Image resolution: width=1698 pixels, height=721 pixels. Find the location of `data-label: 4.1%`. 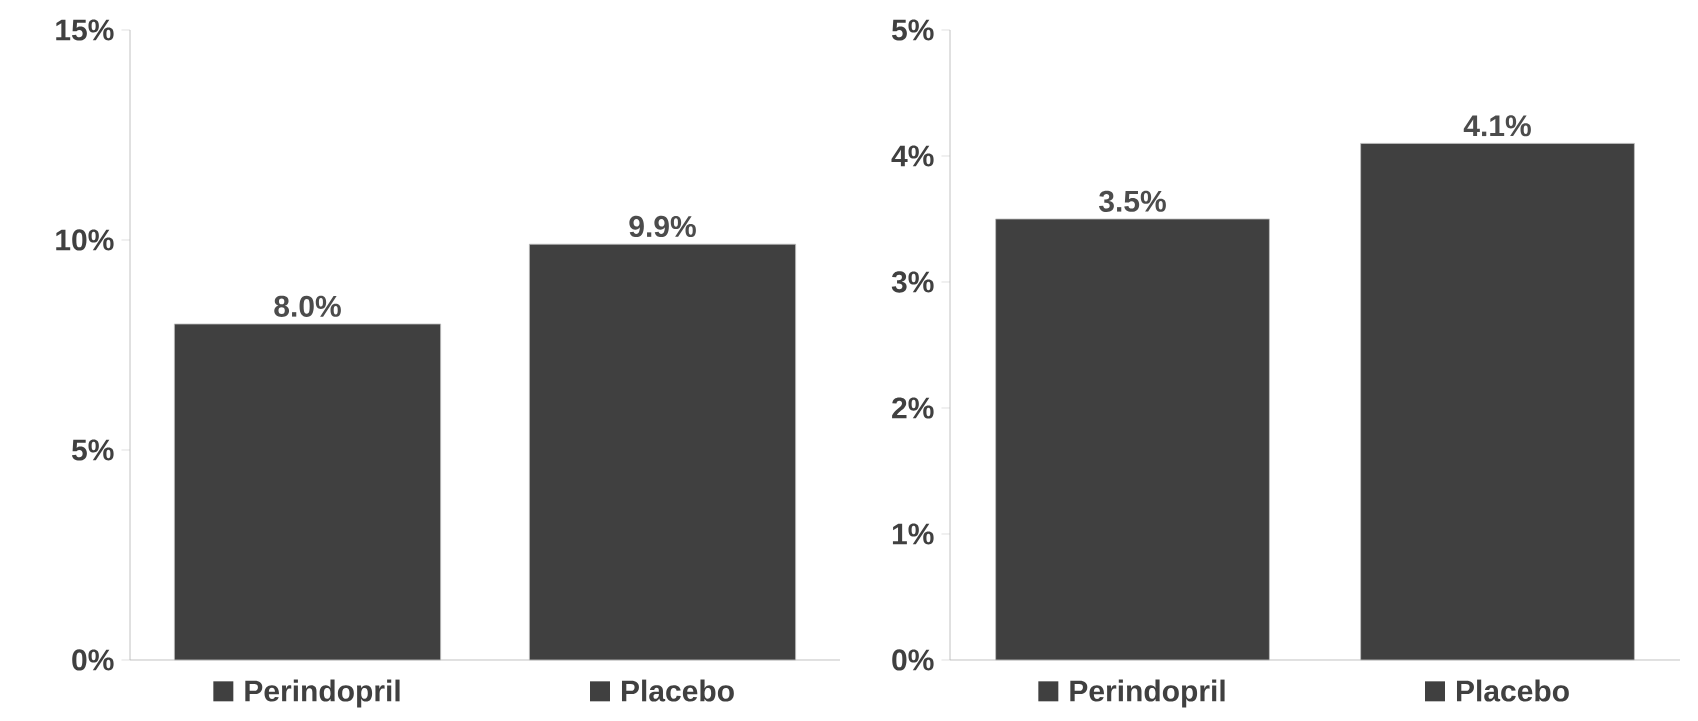

data-label: 4.1% is located at coordinates (1497, 126).